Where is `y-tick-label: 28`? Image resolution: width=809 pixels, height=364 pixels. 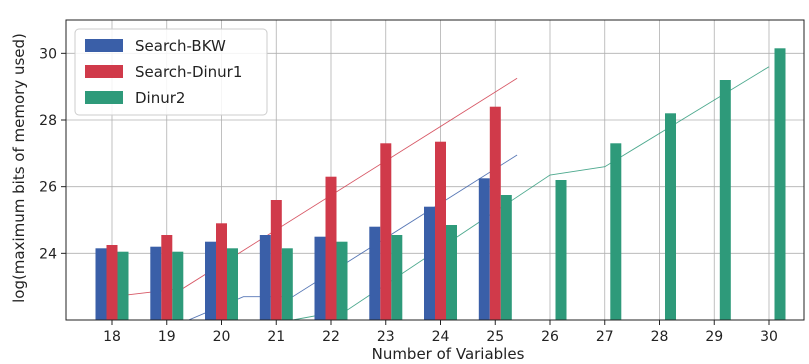 y-tick-label: 28 is located at coordinates (48, 121).